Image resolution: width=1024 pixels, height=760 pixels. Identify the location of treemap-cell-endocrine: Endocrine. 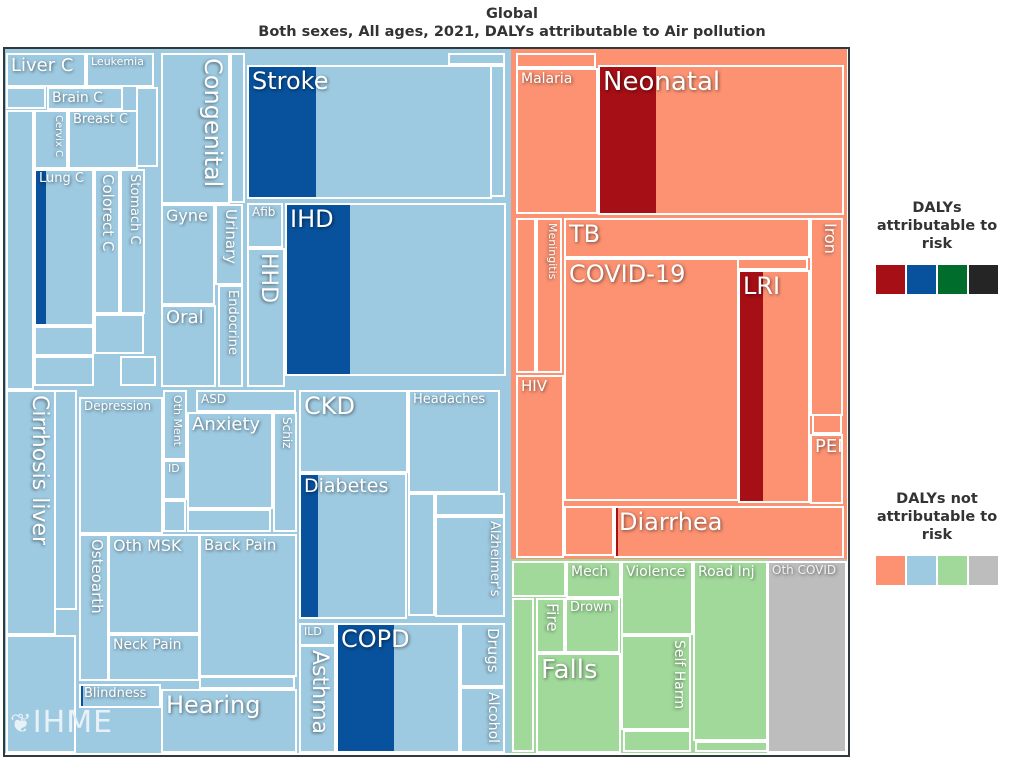
(230, 336).